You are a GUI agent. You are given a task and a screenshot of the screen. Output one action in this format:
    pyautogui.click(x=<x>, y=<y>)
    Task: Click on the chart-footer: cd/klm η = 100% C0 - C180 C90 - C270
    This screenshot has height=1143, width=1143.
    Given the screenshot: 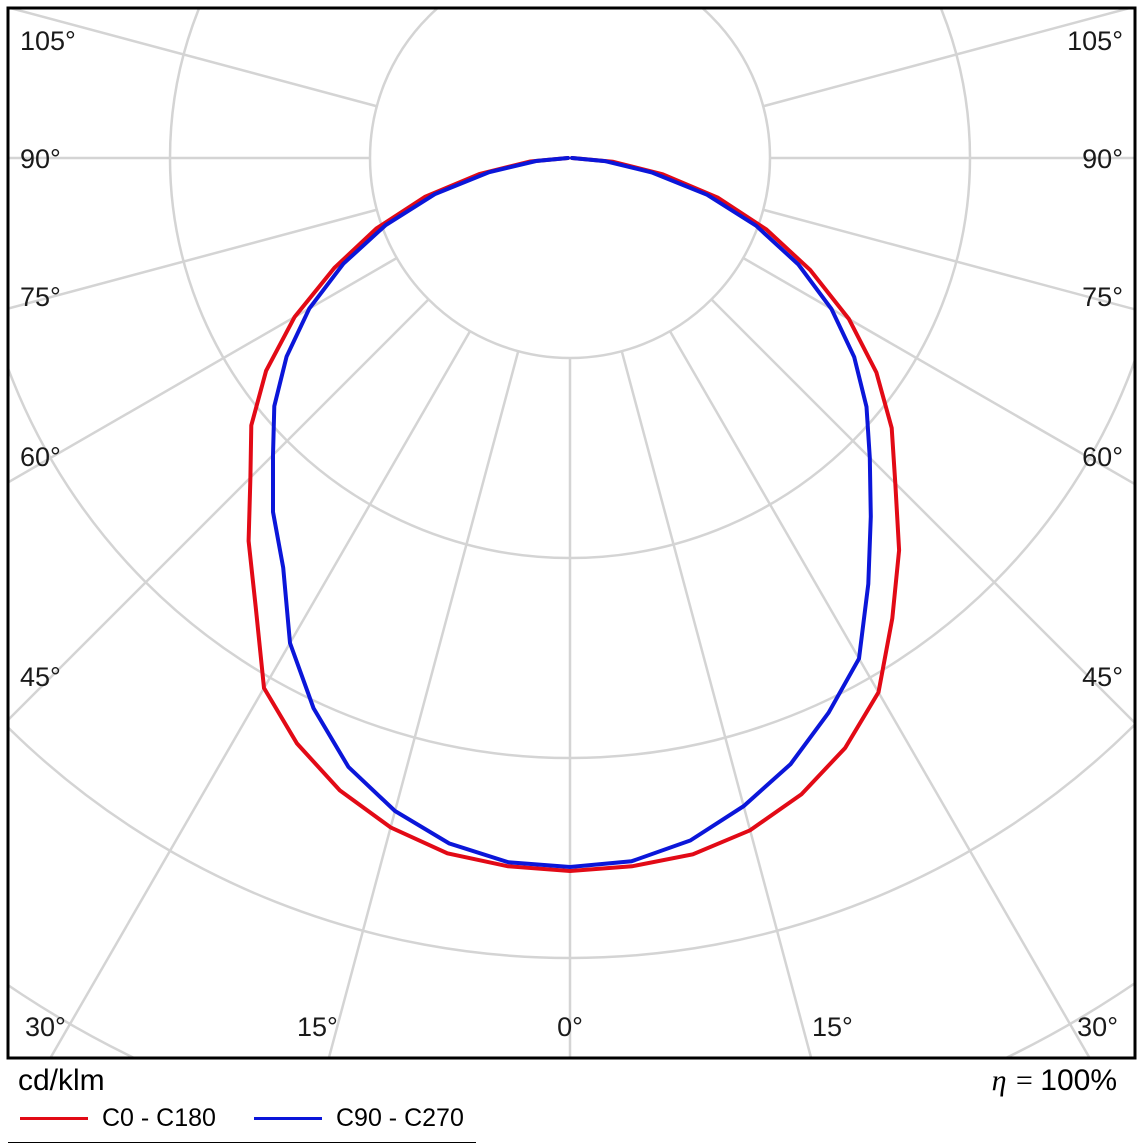 What is the action you would take?
    pyautogui.click(x=571, y=1101)
    